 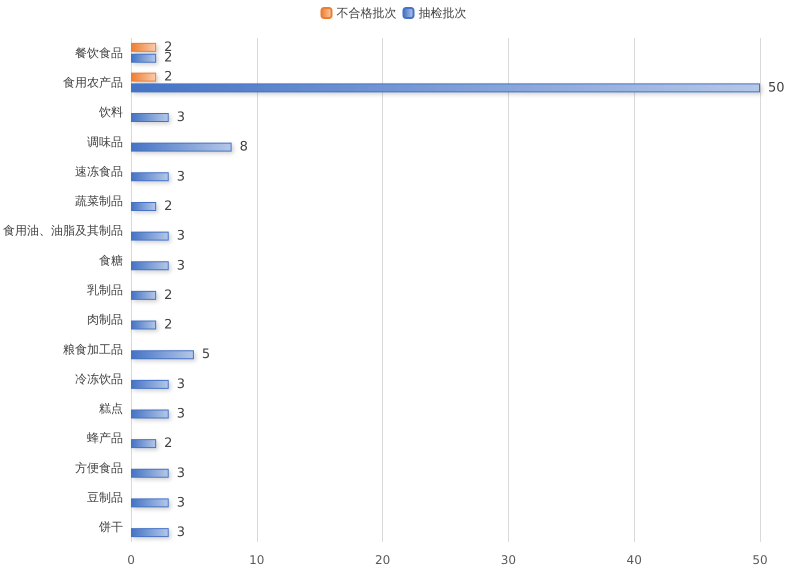 I want to click on data-label: 50, so click(x=776, y=88).